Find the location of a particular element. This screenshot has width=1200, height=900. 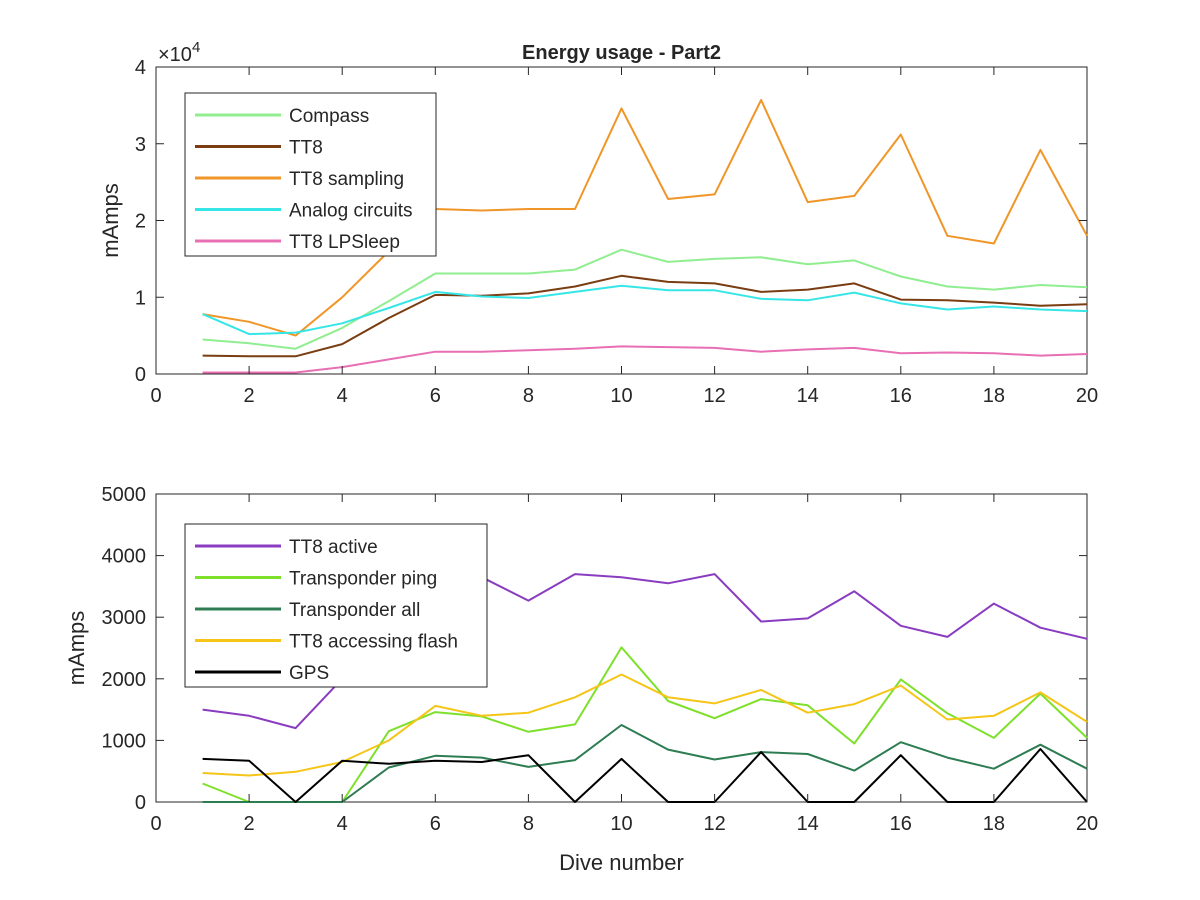

y-exponent-label: ×10⁴ is located at coordinates (179, 52).